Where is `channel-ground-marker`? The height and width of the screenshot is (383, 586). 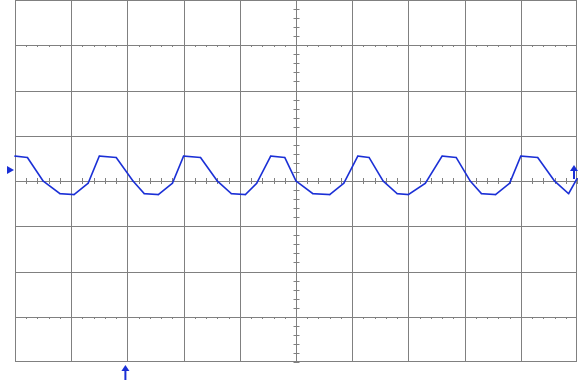 channel-ground-marker is located at coordinates (10, 170).